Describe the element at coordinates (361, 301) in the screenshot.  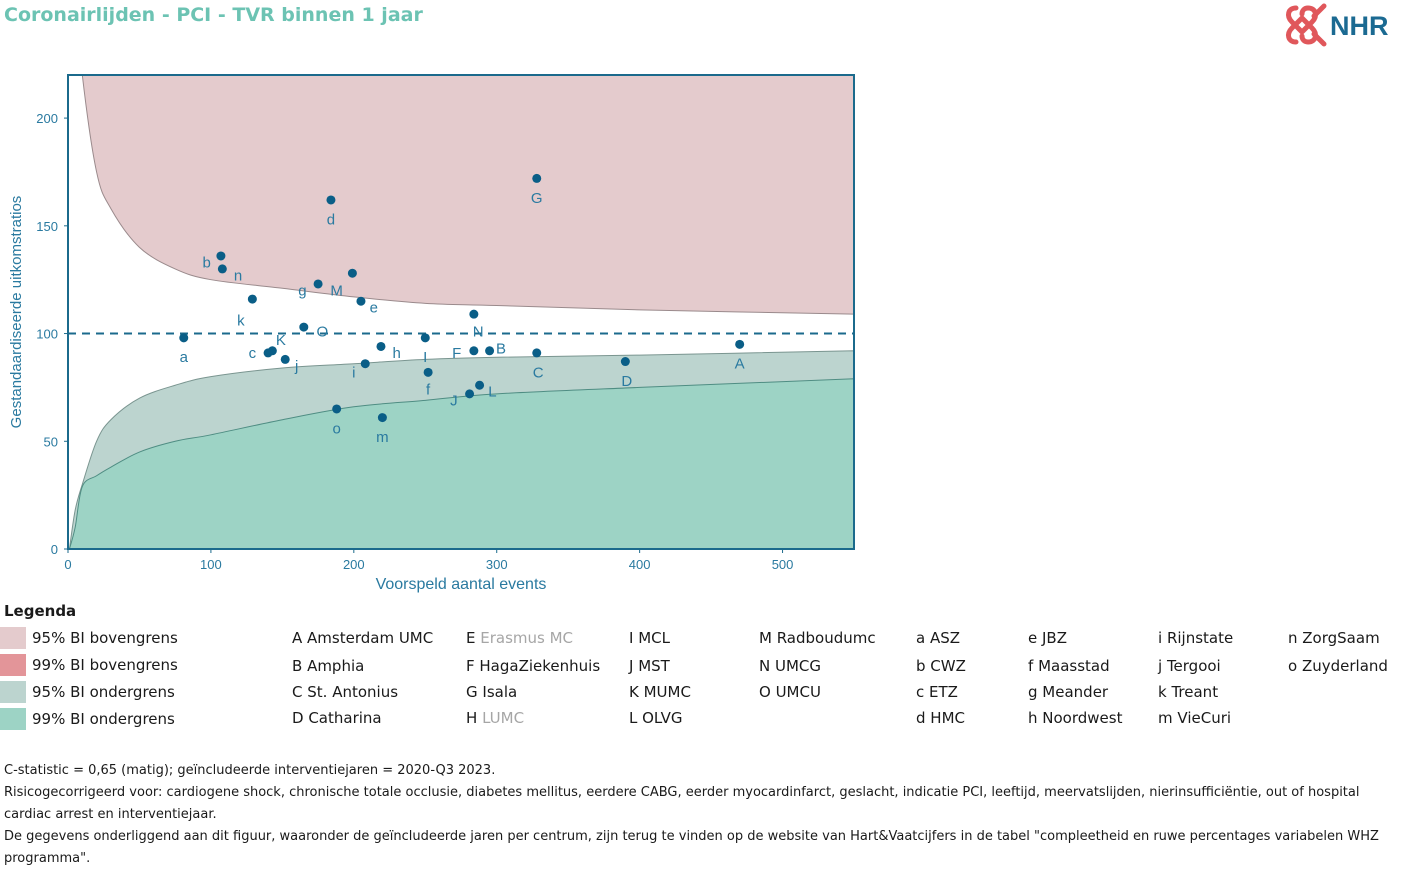
I see `data-point-e` at that location.